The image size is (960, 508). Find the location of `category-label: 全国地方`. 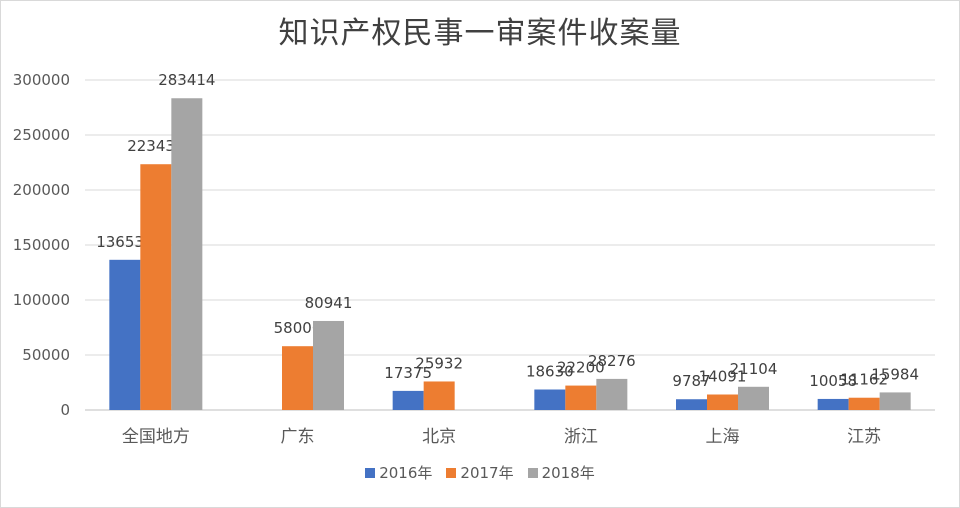

category-label: 全国地方 is located at coordinates (156, 437).